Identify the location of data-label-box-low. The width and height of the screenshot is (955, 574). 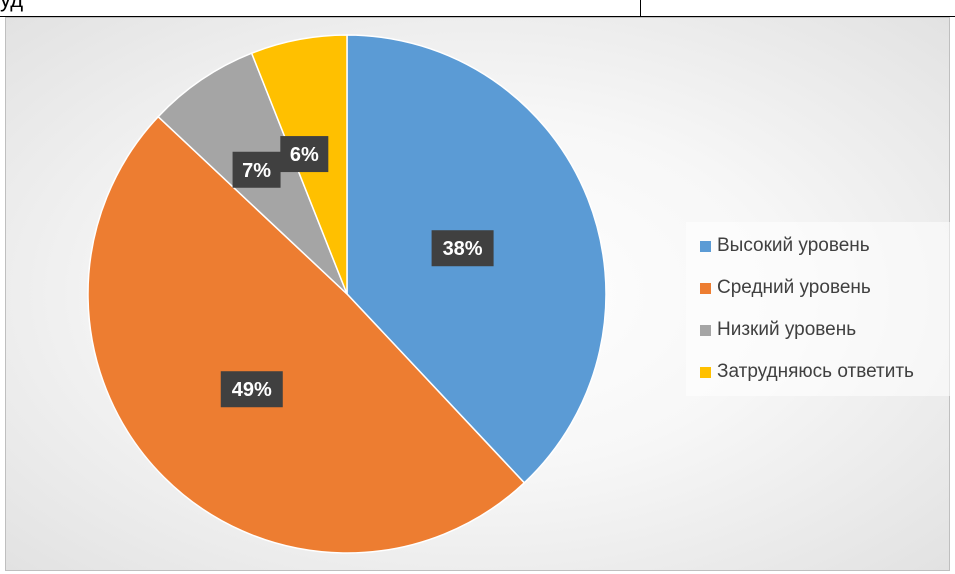
(256, 169).